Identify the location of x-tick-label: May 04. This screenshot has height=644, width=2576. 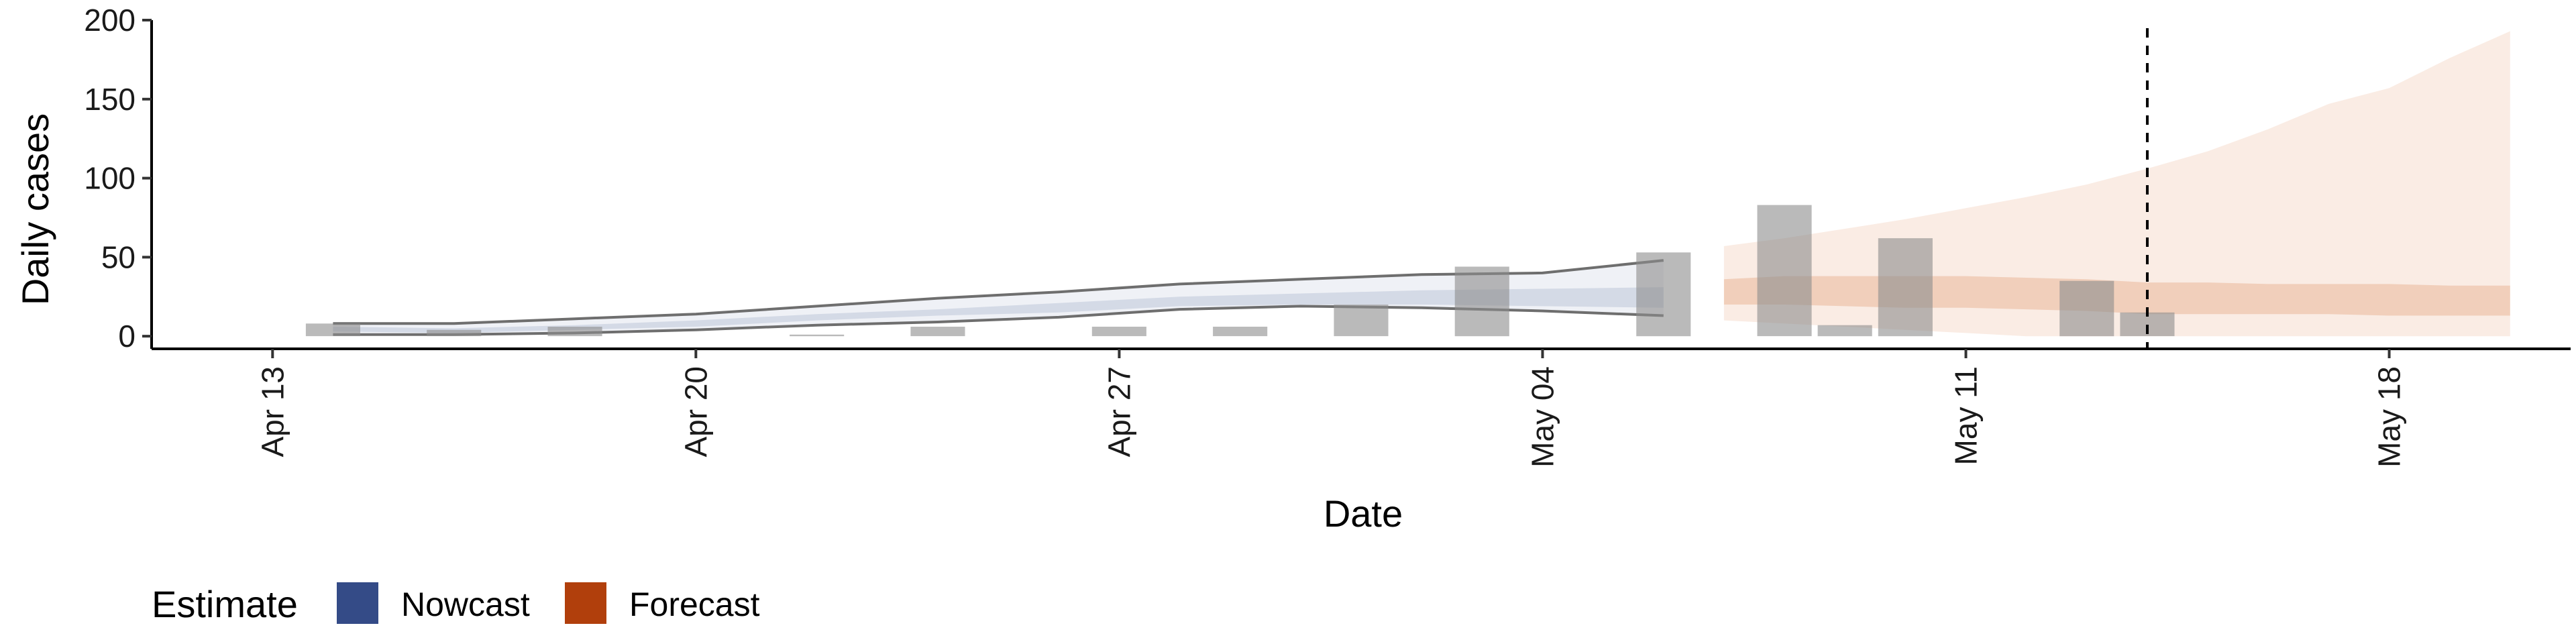
(1542, 417).